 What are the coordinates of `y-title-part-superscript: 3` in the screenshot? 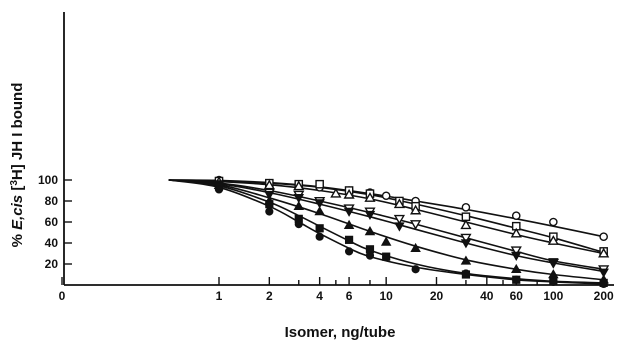 It's located at (14, 183).